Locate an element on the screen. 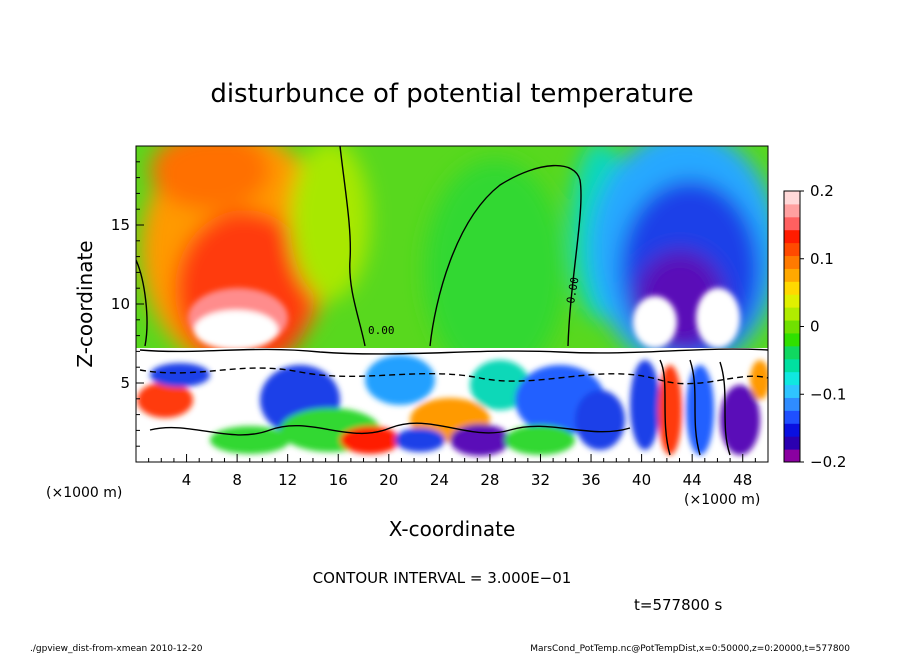  colorbar-tick-label: 0.2 is located at coordinates (822, 191).